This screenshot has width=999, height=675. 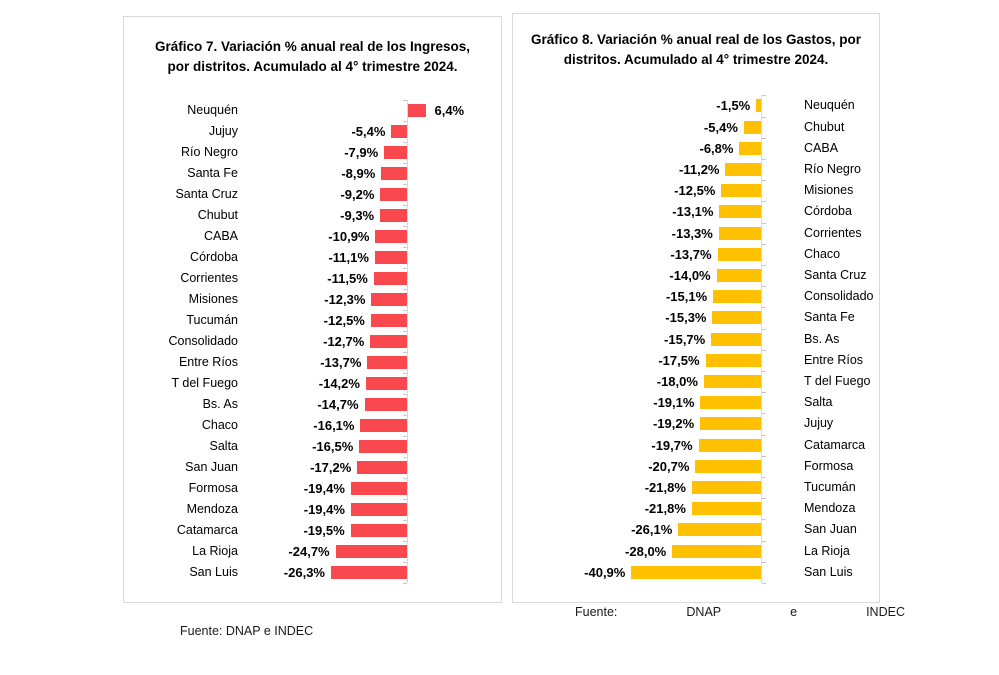 I want to click on chart-row: Neuquén -1,5%, so click(x=696, y=105).